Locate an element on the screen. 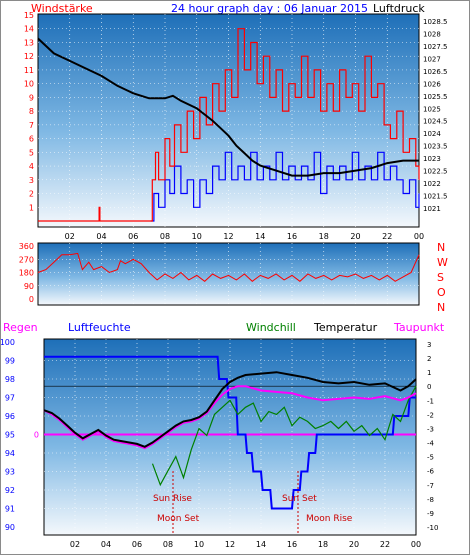 This screenshot has width=470, height=555. time-tick-label: 00 is located at coordinates (416, 544).